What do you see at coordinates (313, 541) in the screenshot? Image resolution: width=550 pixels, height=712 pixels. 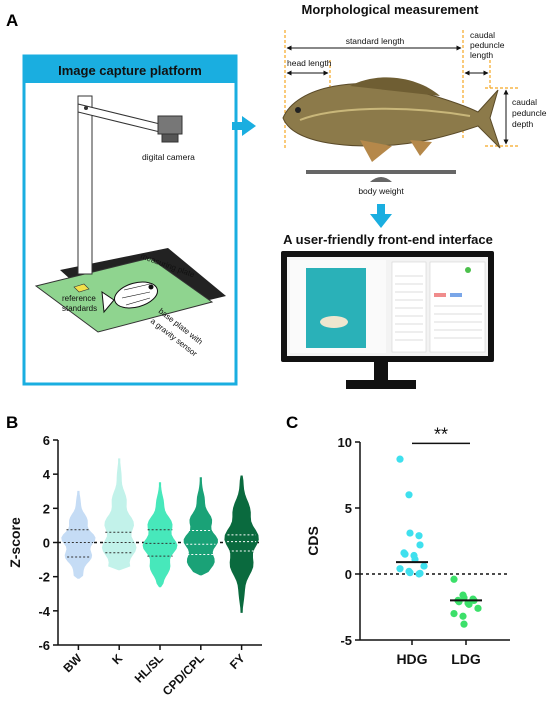 I see `scatter-y-label: CDS` at bounding box center [313, 541].